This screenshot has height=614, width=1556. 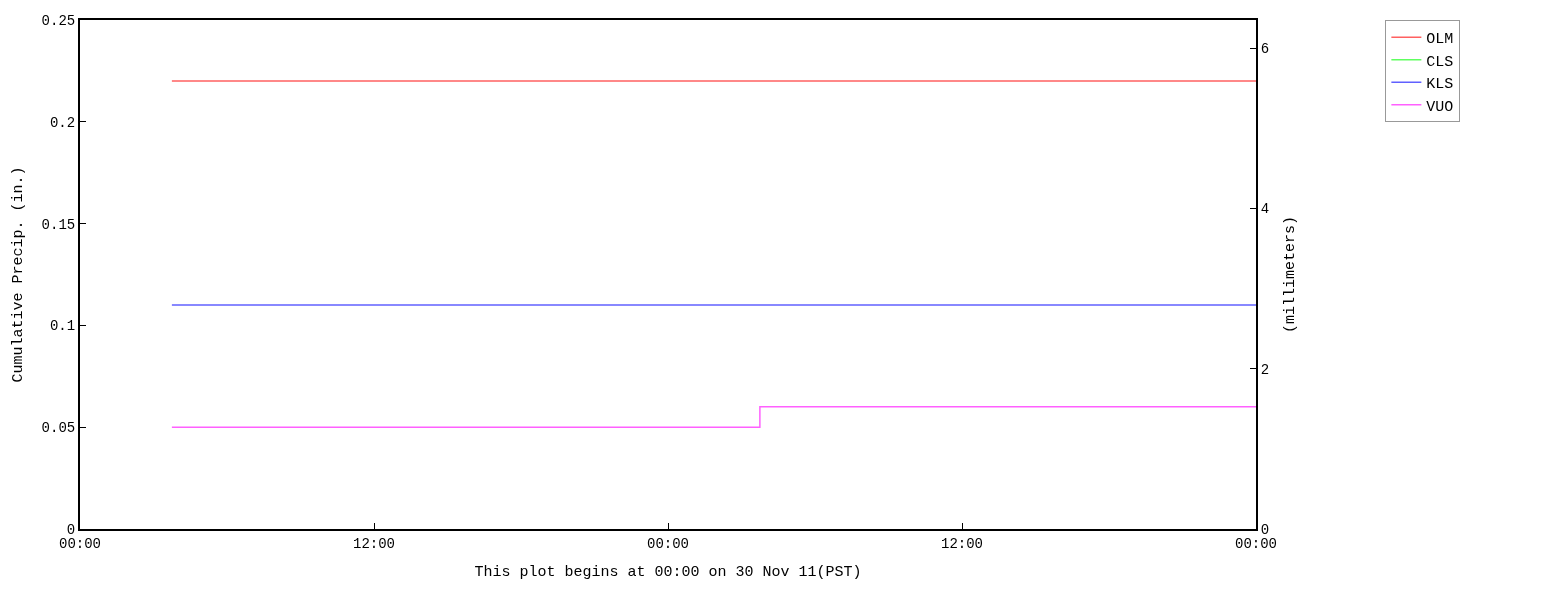 What do you see at coordinates (1265, 529) in the screenshot?
I see `y2-tick-label: 0` at bounding box center [1265, 529].